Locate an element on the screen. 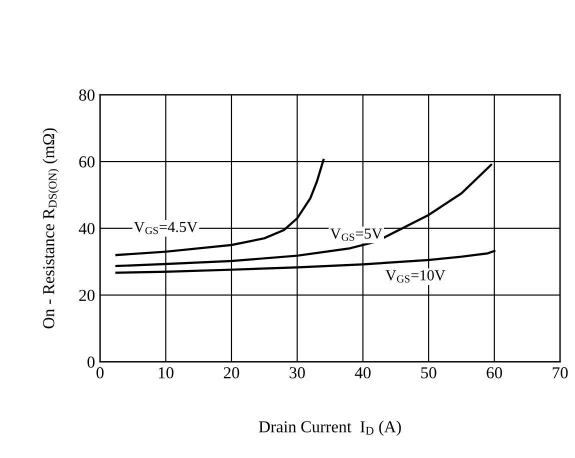 The image size is (575, 458). y-tick-label: 80 is located at coordinates (87, 95).